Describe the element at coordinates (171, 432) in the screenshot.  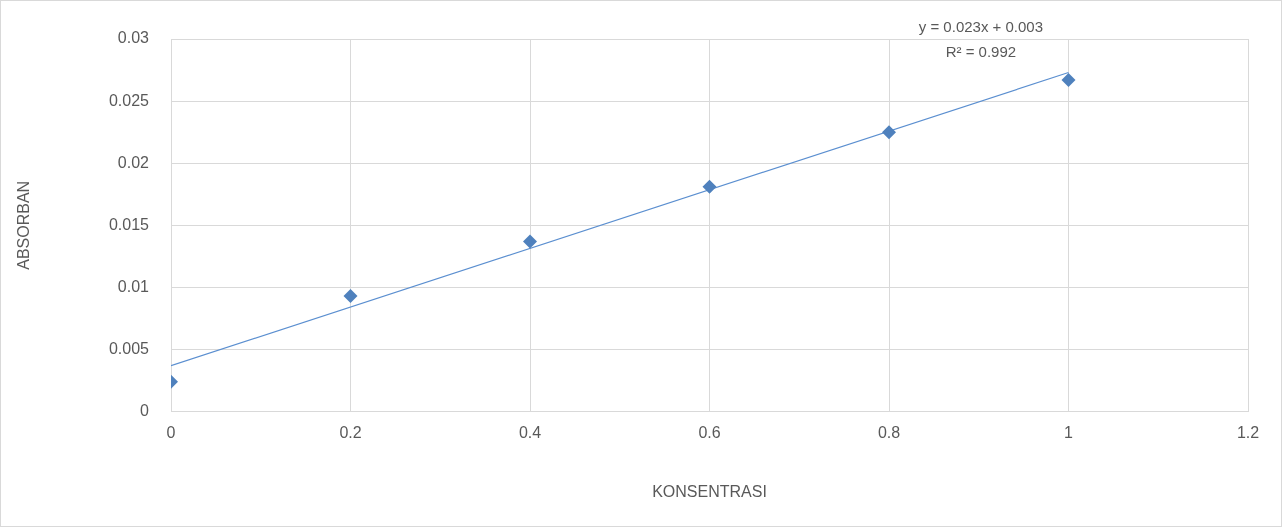
I see `x-tick-label: 0` at that location.